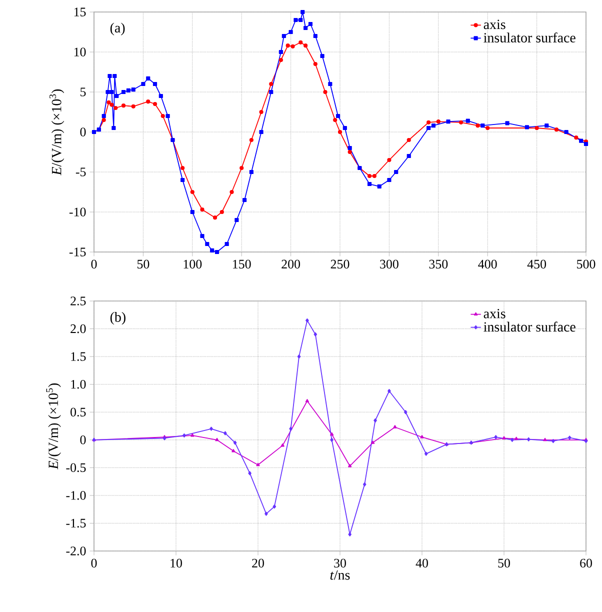  I want to click on x-tick-label: 60, so click(586, 563).